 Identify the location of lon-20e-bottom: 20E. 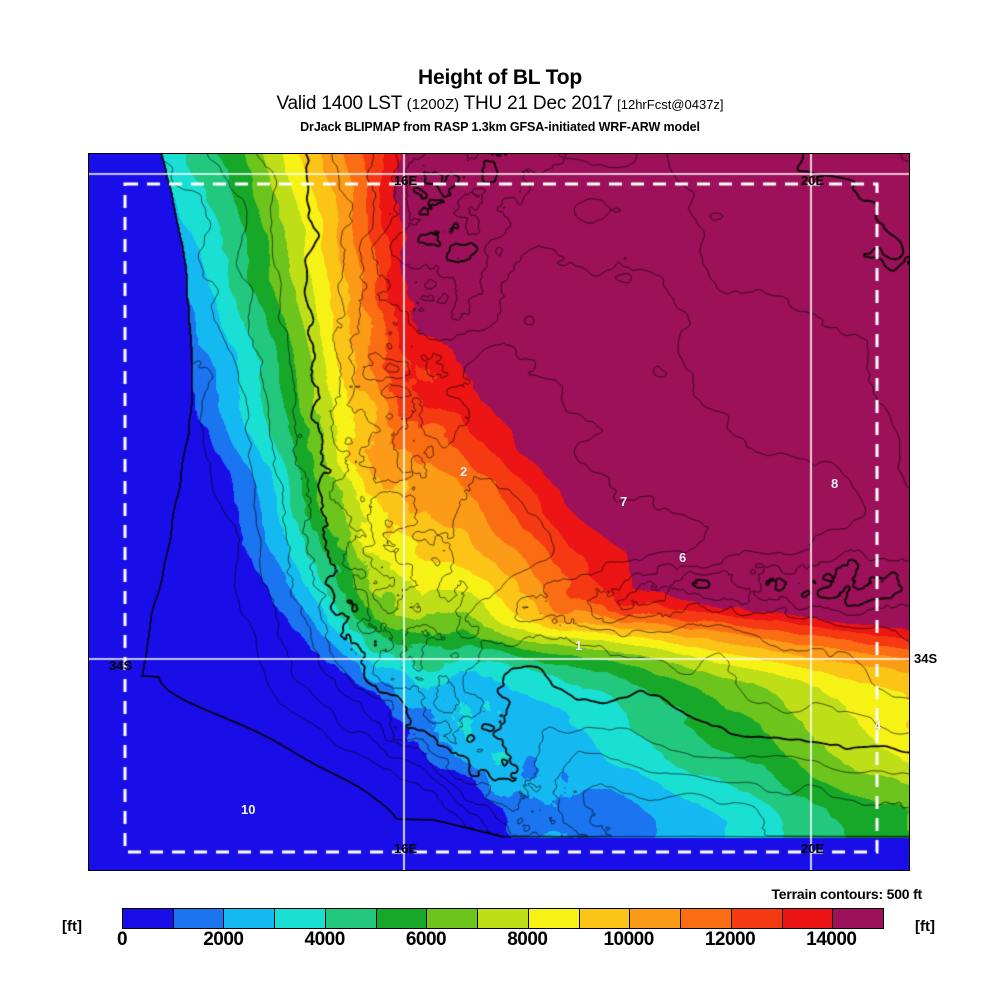
(813, 848).